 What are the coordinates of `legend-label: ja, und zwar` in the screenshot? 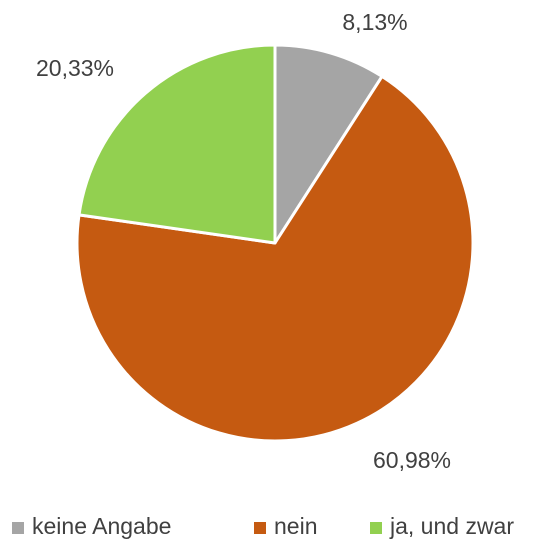 It's located at (451, 526).